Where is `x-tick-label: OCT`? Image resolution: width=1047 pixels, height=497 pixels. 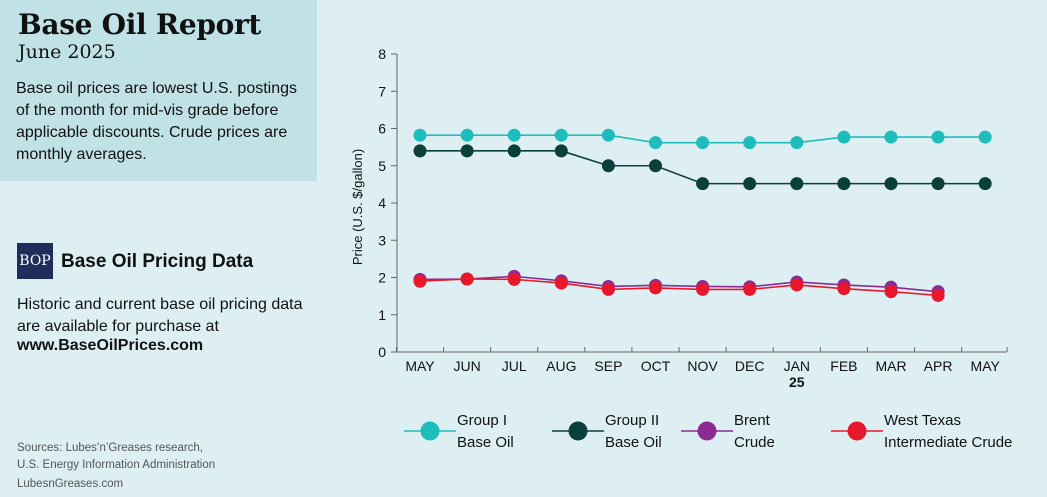 x-tick-label: OCT is located at coordinates (656, 366).